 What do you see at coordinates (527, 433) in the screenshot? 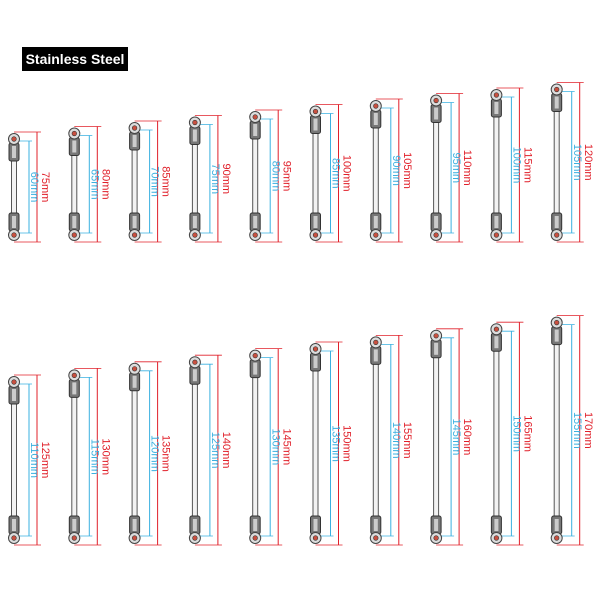
I see `total-length-label: 165mm` at bounding box center [527, 433].